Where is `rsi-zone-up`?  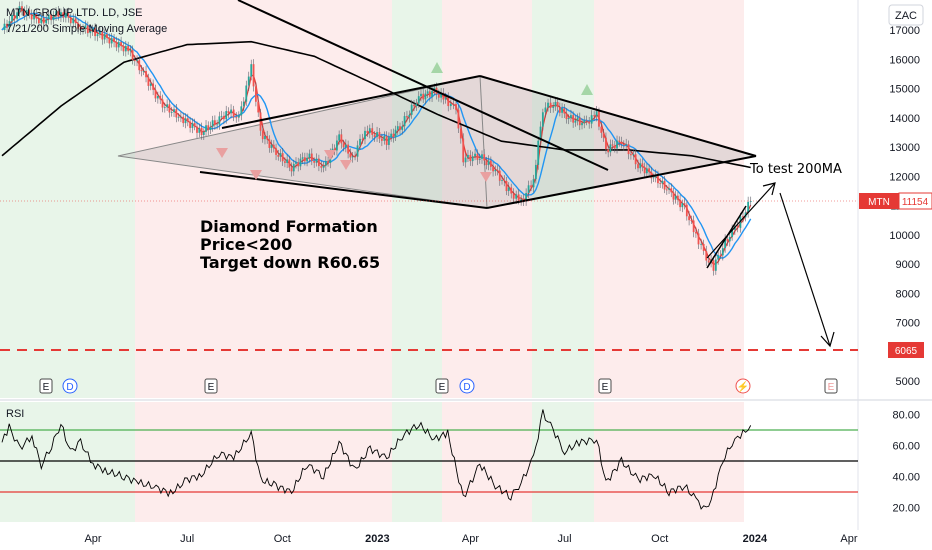 rsi-zone-up is located at coordinates (563, 462).